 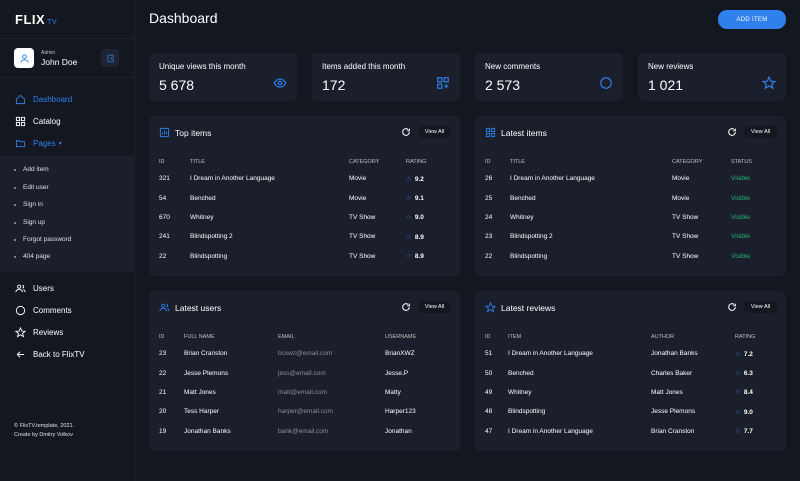 I want to click on logo: FLIX TV, so click(x=36, y=19).